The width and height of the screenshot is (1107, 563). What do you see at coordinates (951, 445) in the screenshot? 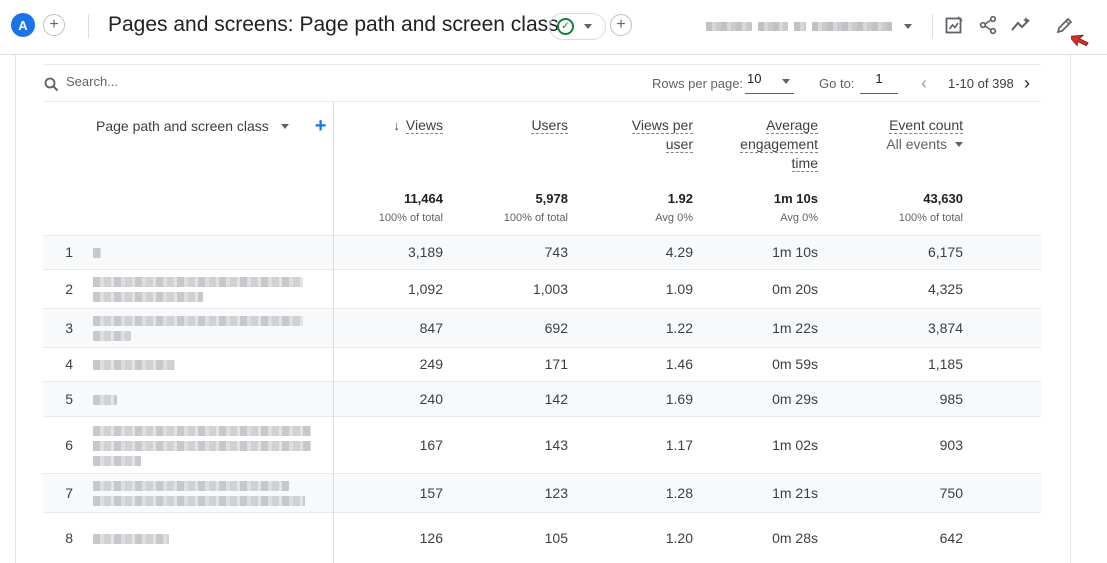
I see `metric-cell: 903` at bounding box center [951, 445].